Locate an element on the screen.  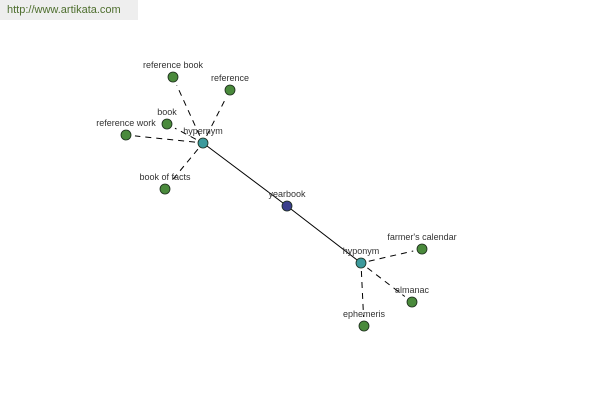
node-label-ephemeris: ephemeris is located at coordinates (364, 314).